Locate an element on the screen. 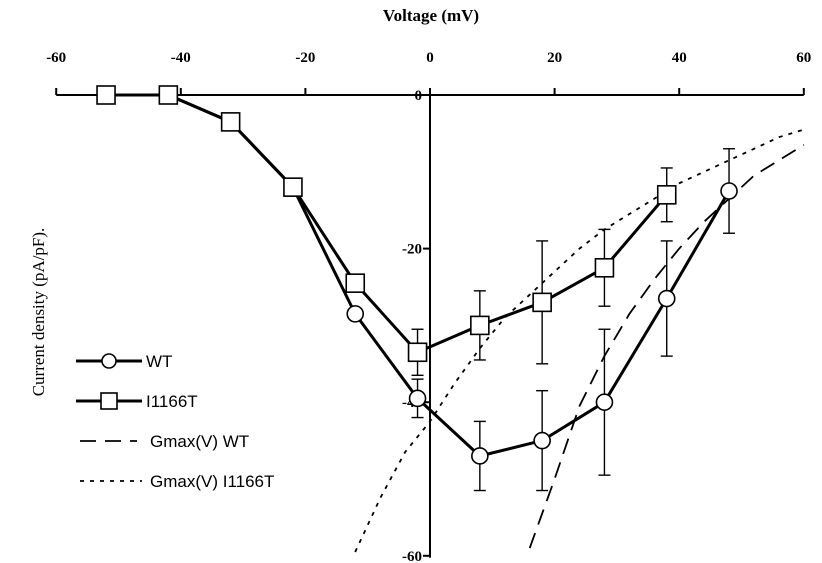 The image size is (822, 563). legend-item-gmax-wt: Gmax(V) WT is located at coordinates (164, 441).